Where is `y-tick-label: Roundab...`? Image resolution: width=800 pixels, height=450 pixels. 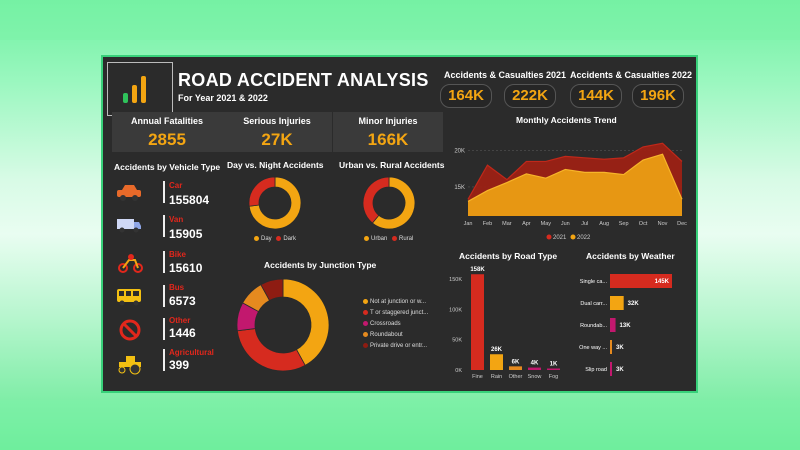 y-tick-label: Roundab... is located at coordinates (593, 326).